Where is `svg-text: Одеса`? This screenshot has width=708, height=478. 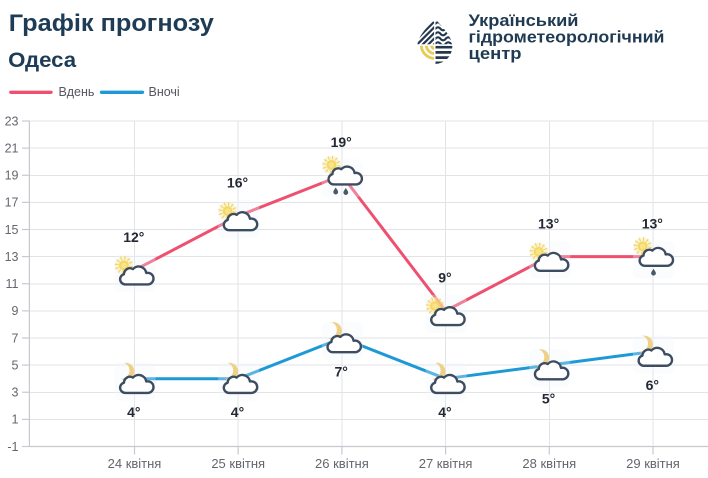
svg-text: Одеса is located at coordinates (42, 60).